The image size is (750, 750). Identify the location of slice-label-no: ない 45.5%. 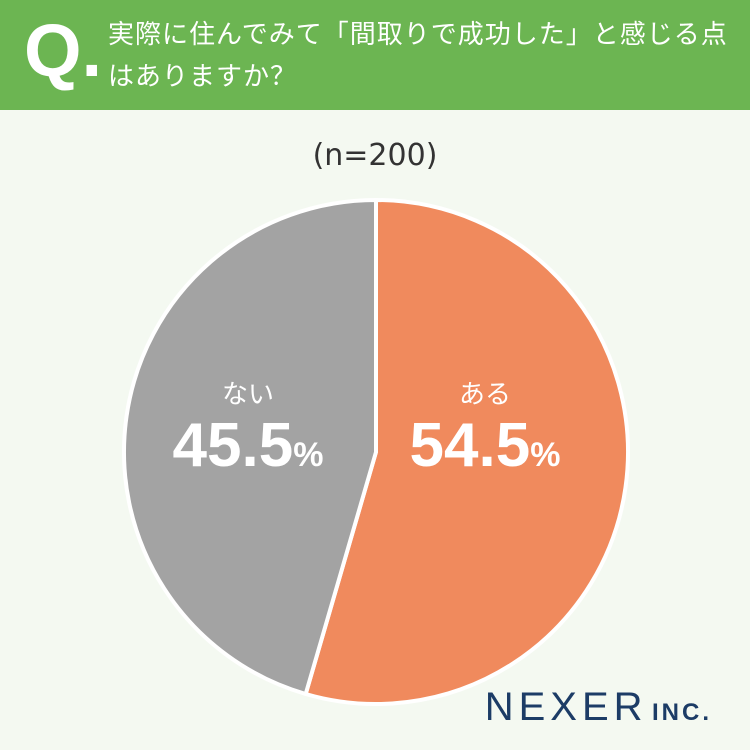
(248, 435).